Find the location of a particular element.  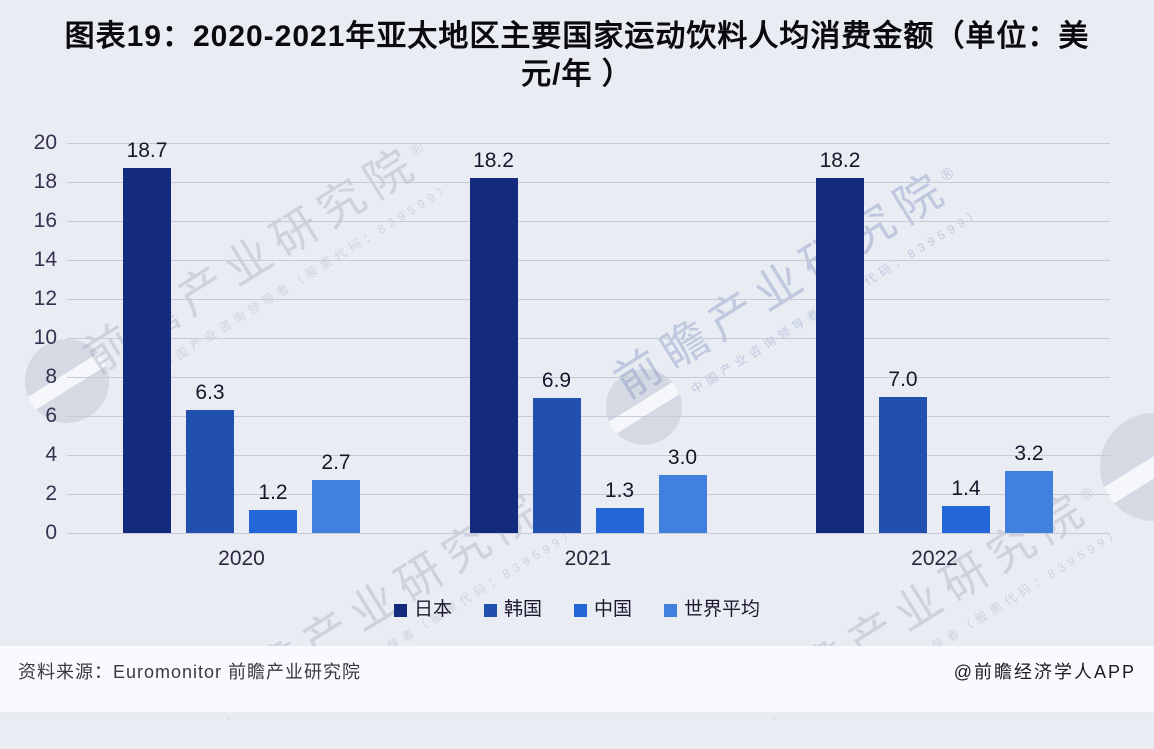

y-axis-tick-label: 10 is located at coordinates (45, 337).